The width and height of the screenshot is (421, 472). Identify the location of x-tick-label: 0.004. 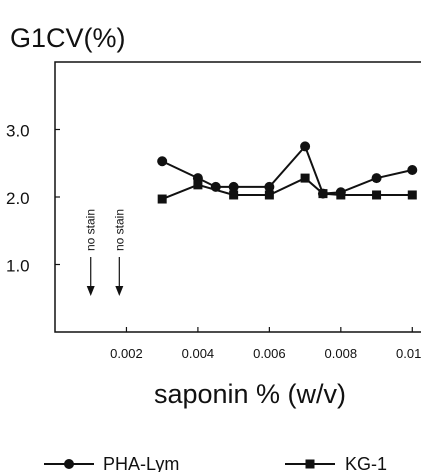
(198, 353).